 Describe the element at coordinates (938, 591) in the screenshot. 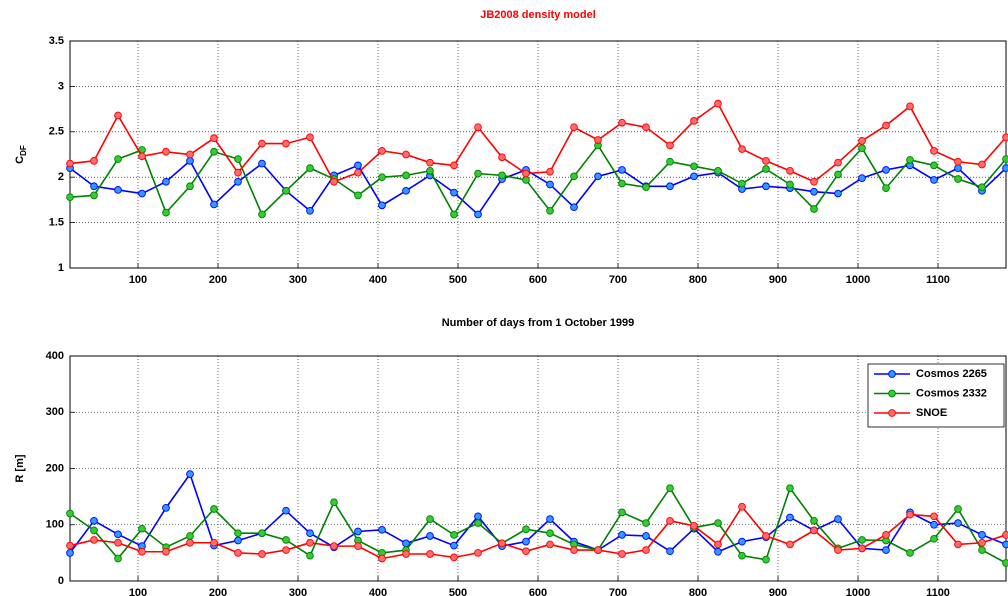

I see `x-tick-label: 1100` at that location.